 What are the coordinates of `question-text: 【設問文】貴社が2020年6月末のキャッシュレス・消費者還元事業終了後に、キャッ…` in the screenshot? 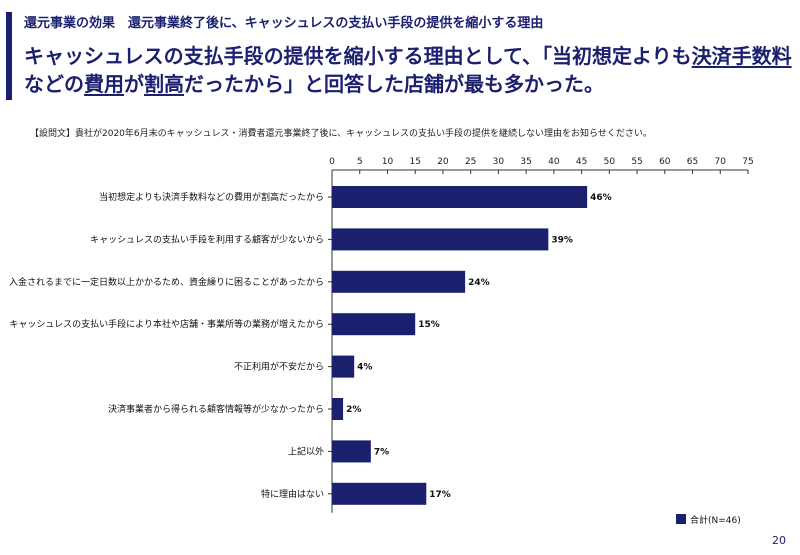 It's located at (341, 134).